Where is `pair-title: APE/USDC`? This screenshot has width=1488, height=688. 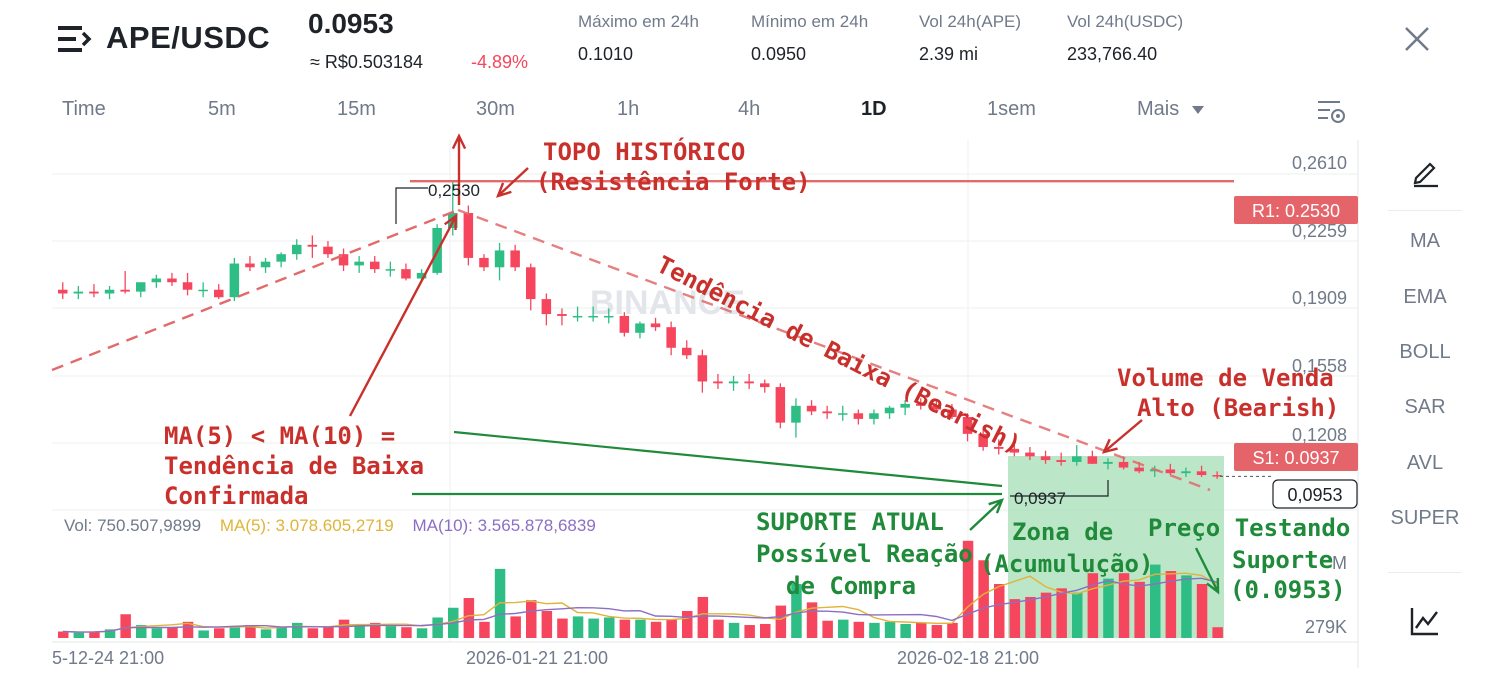 pair-title: APE/USDC is located at coordinates (188, 37).